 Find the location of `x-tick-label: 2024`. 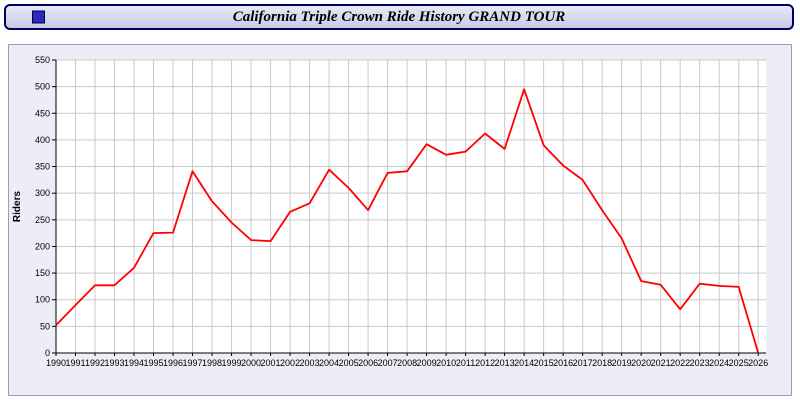

x-tick-label: 2024 is located at coordinates (719, 363).